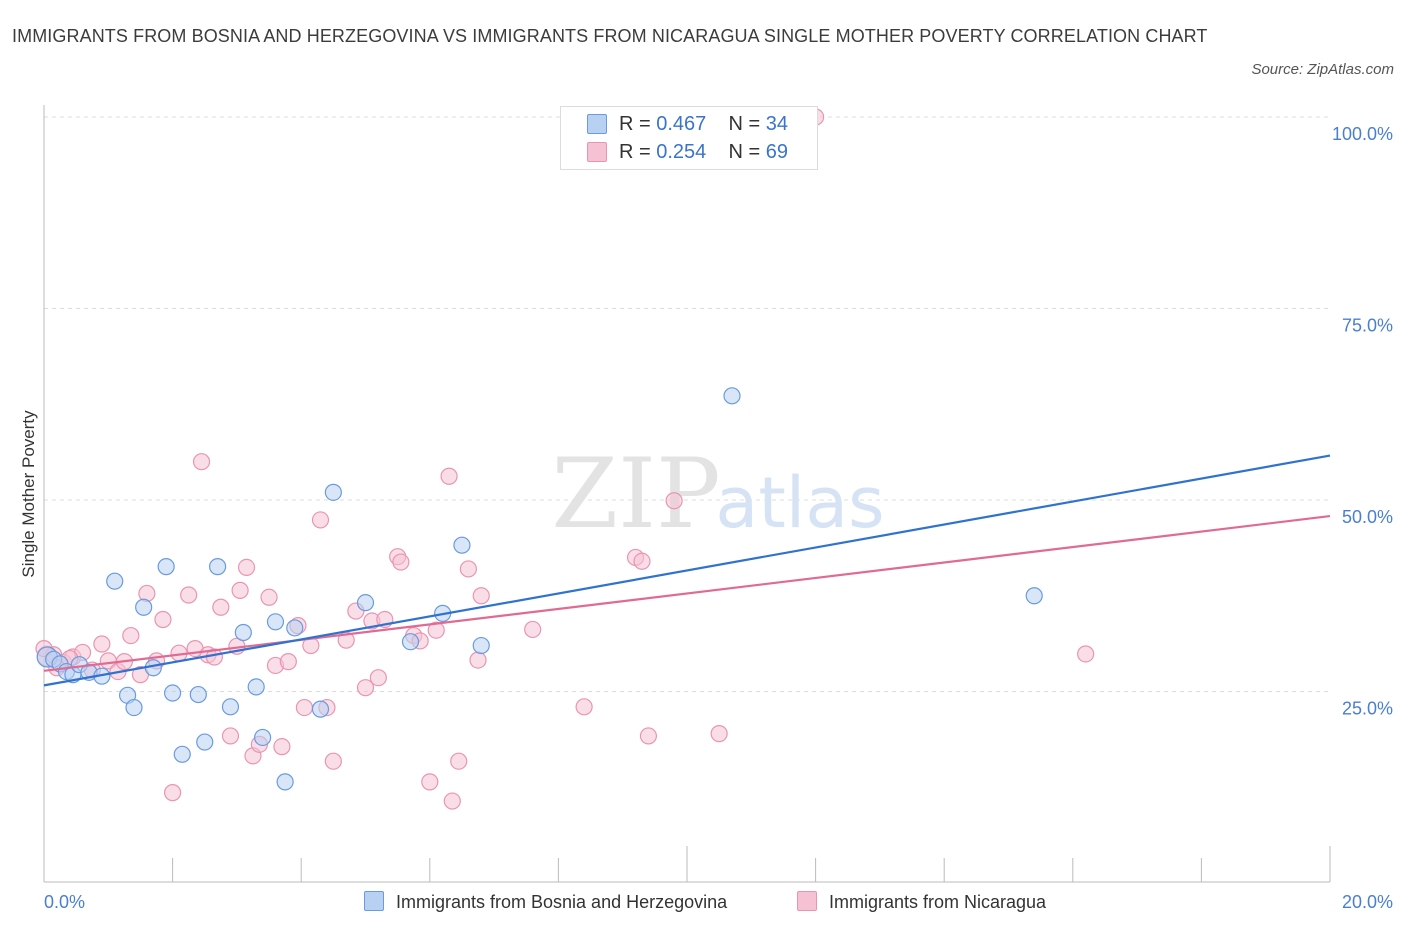 The height and width of the screenshot is (930, 1406). I want to click on x-tick-label-min: 0.0%, so click(64, 902).